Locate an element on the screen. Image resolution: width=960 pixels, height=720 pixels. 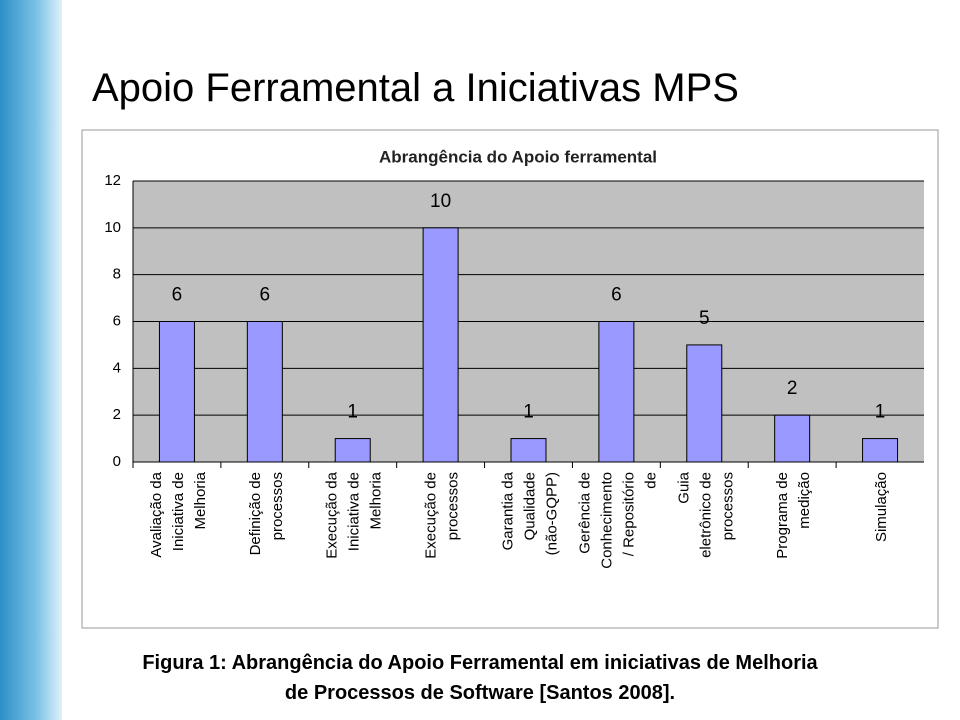
y-tick-label: 10 is located at coordinates (112, 227).